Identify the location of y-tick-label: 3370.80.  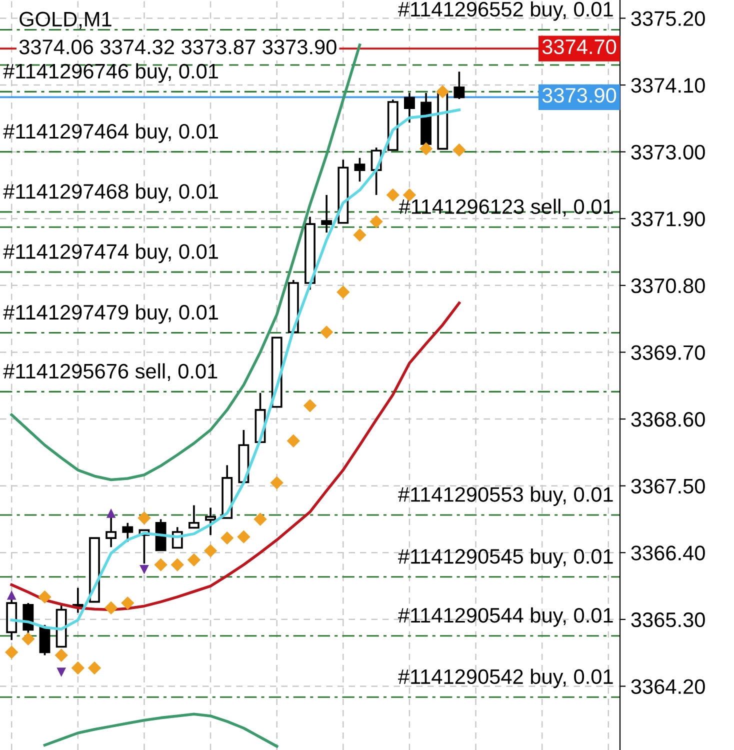
(668, 286).